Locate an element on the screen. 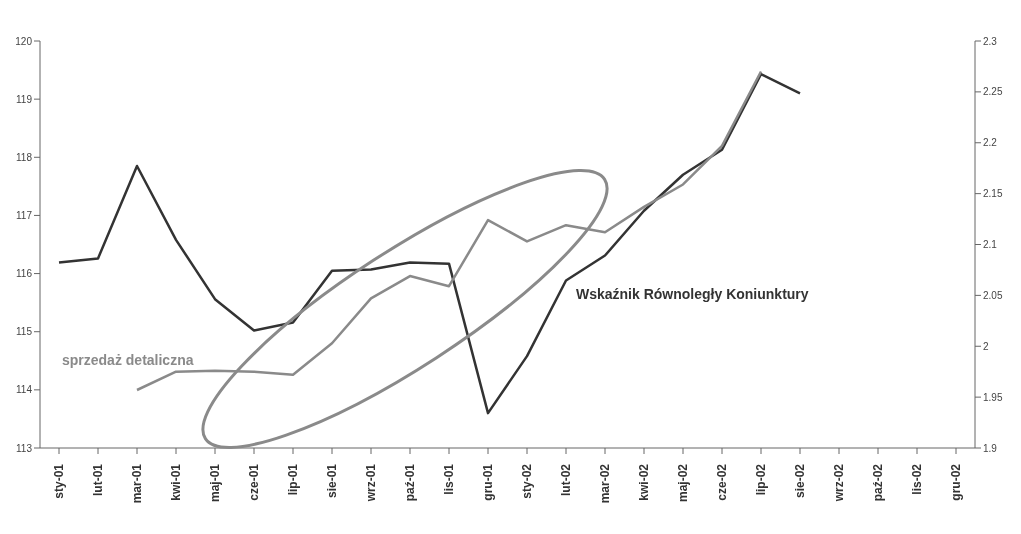 The width and height of the screenshot is (1021, 534). y-tick-label: 114 is located at coordinates (24, 390).